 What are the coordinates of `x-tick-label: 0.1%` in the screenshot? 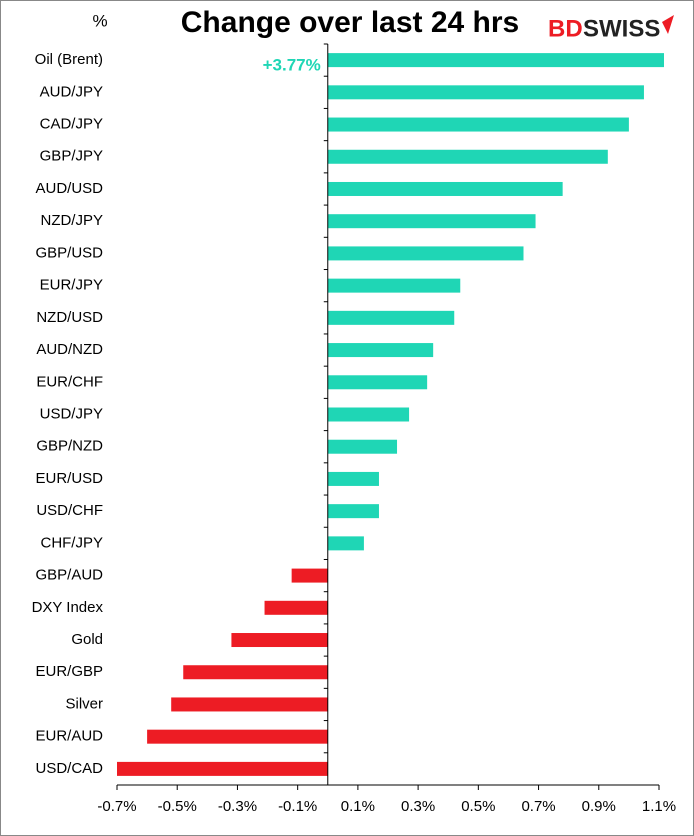 It's located at (358, 806).